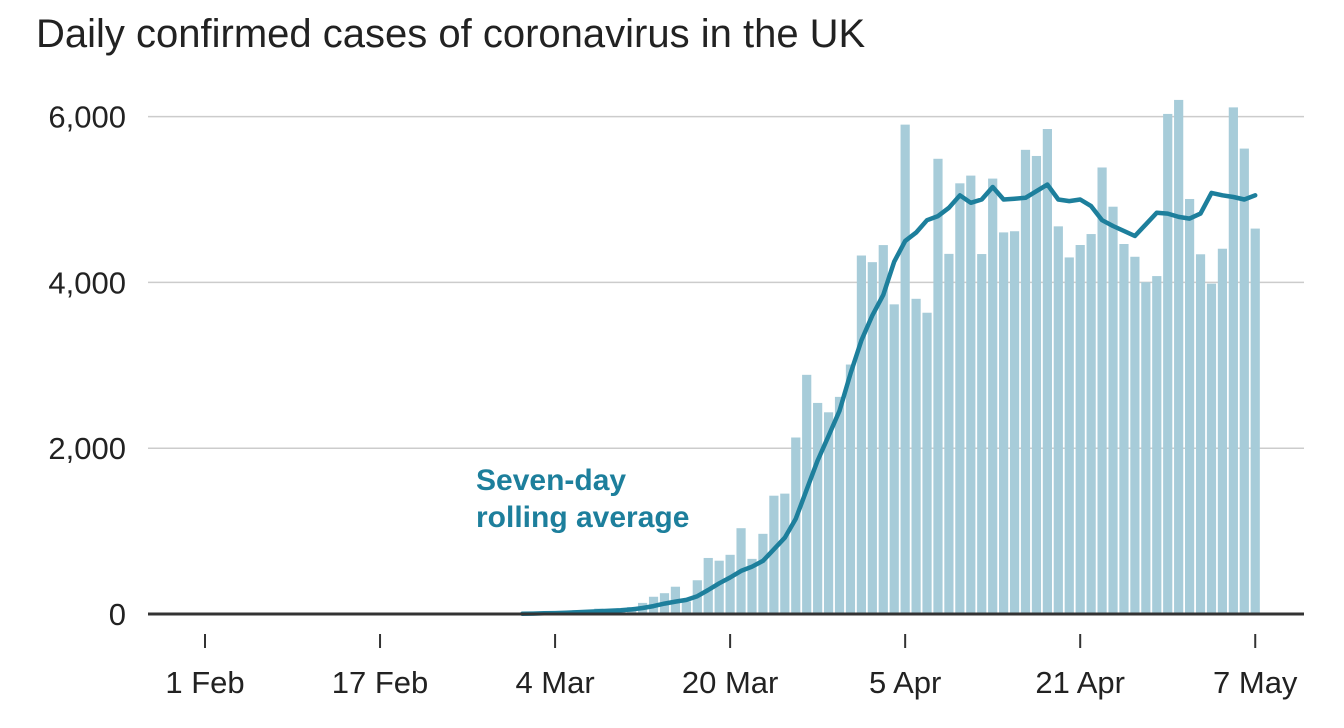  What do you see at coordinates (87, 448) in the screenshot?
I see `y-tick-label: 2,000` at bounding box center [87, 448].